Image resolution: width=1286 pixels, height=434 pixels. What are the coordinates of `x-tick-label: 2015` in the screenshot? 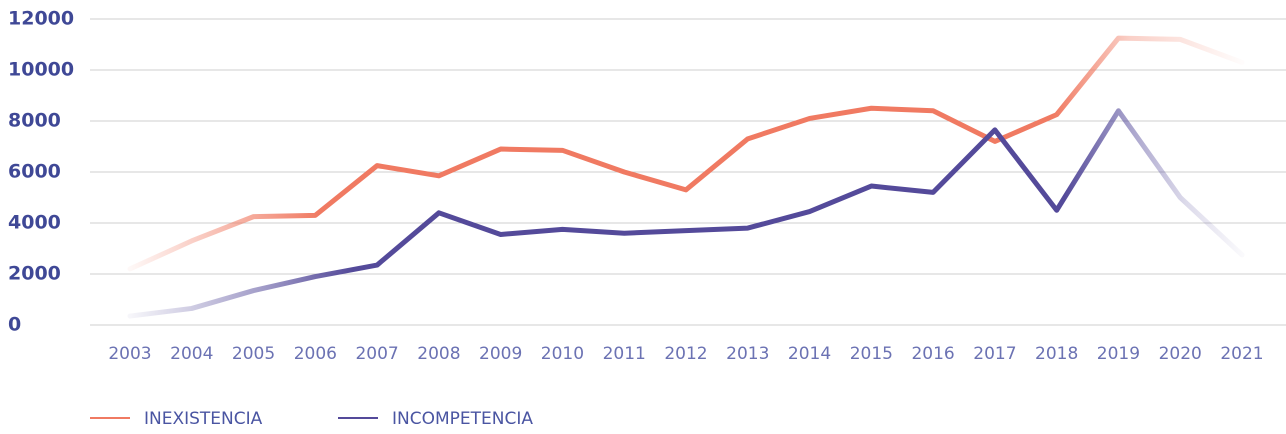 It's located at (871, 354).